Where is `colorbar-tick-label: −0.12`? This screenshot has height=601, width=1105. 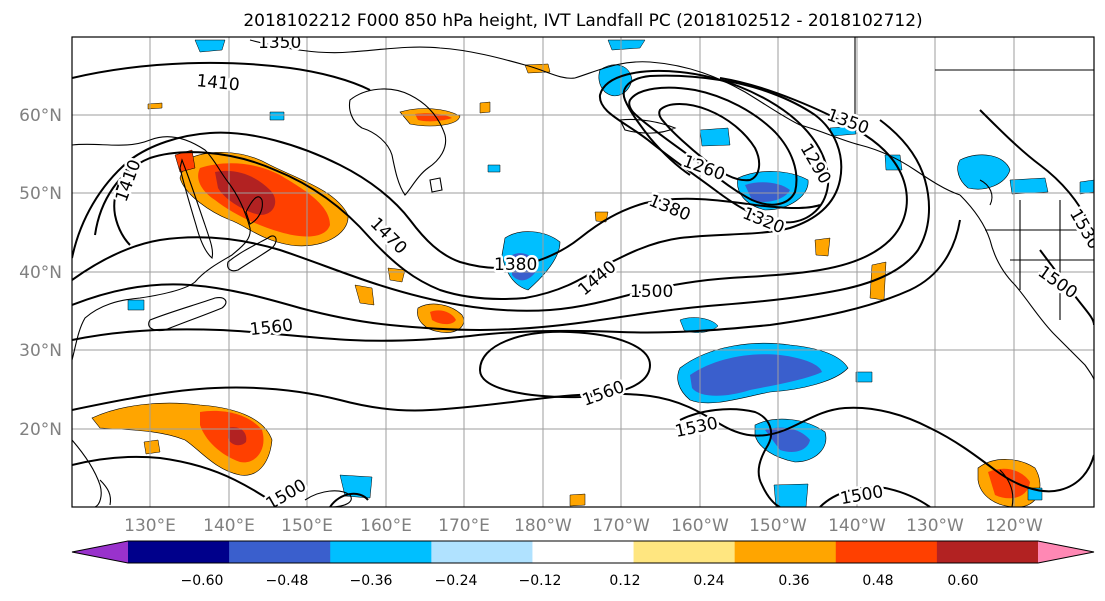 colorbar-tick-label: −0.12 is located at coordinates (540, 581).